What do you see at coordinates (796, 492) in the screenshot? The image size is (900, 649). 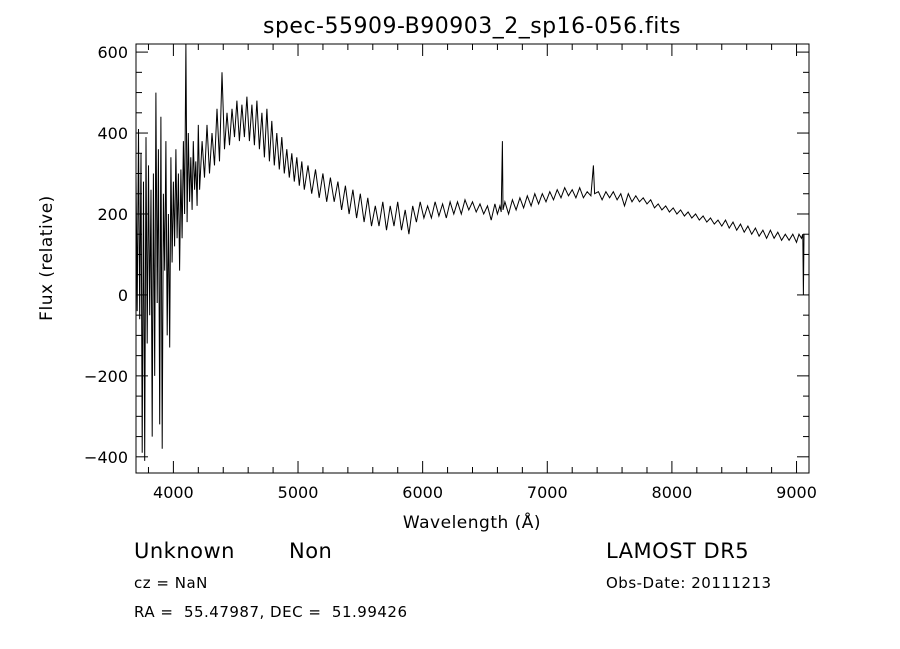 I see `x-tick-label: 9000` at bounding box center [796, 492].